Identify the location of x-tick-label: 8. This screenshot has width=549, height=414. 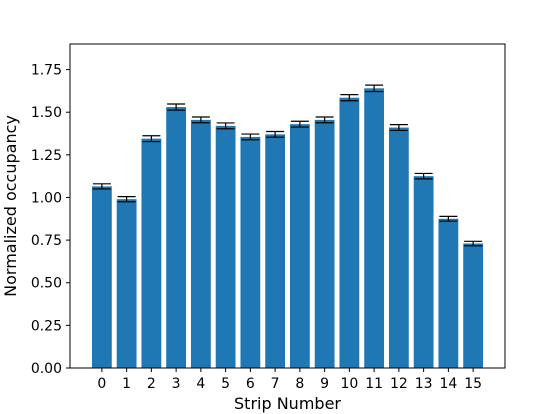
(299, 384).